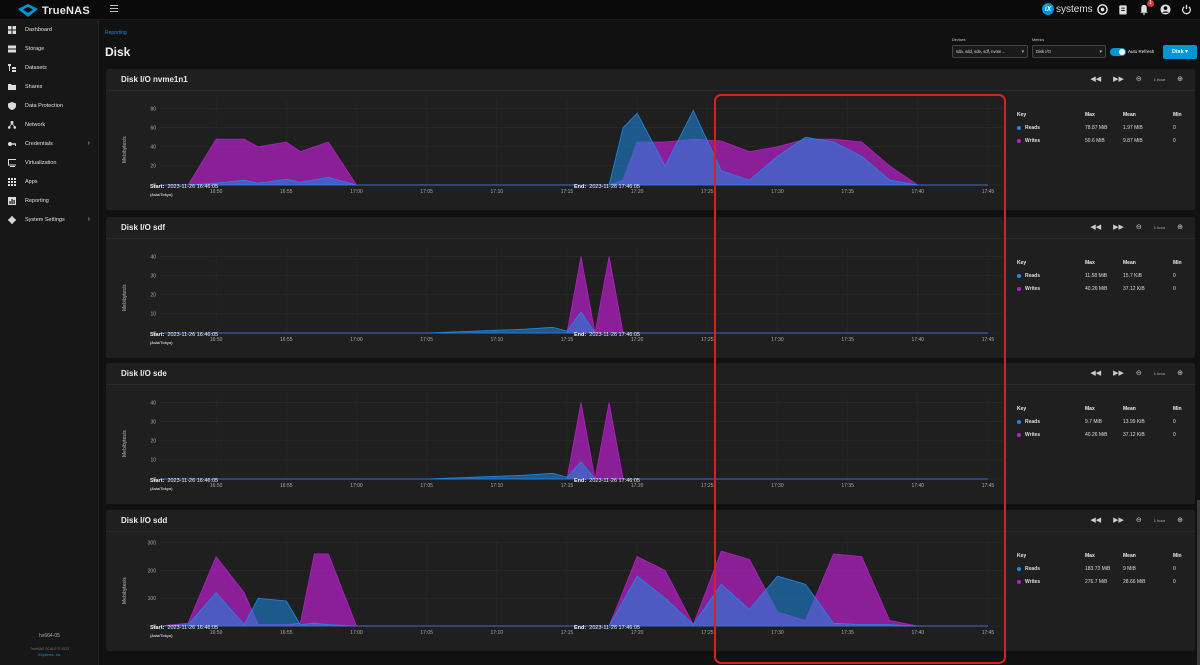 The width and height of the screenshot is (1200, 665). What do you see at coordinates (49, 655) in the screenshot?
I see `company-link: iXsystems, Inc.` at bounding box center [49, 655].